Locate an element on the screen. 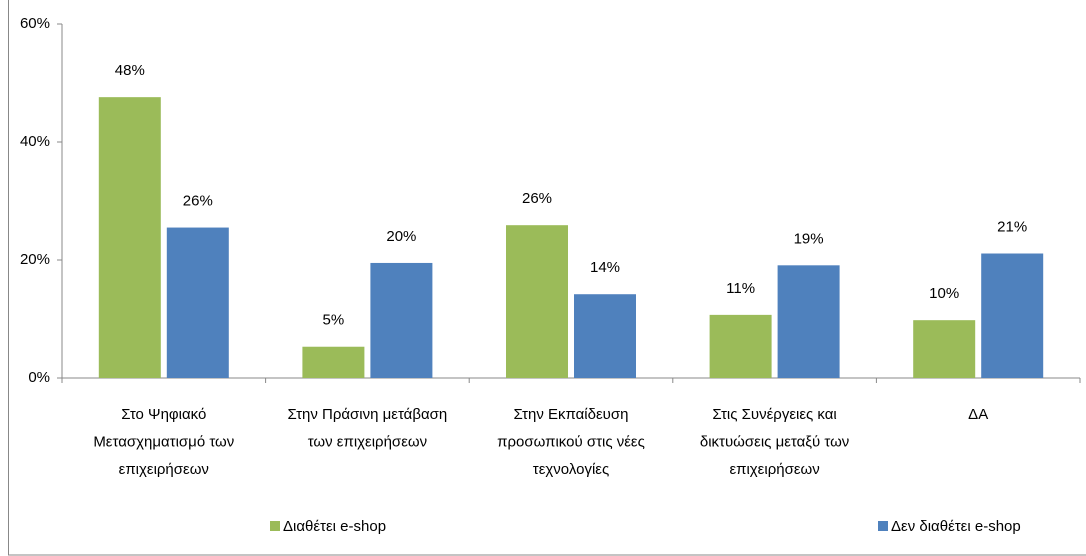 The height and width of the screenshot is (556, 1086). value-label: 5% is located at coordinates (334, 320).